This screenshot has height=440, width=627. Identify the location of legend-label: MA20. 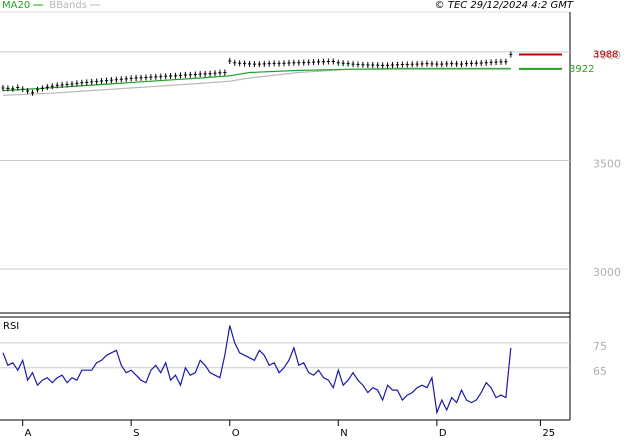
(16, 5).